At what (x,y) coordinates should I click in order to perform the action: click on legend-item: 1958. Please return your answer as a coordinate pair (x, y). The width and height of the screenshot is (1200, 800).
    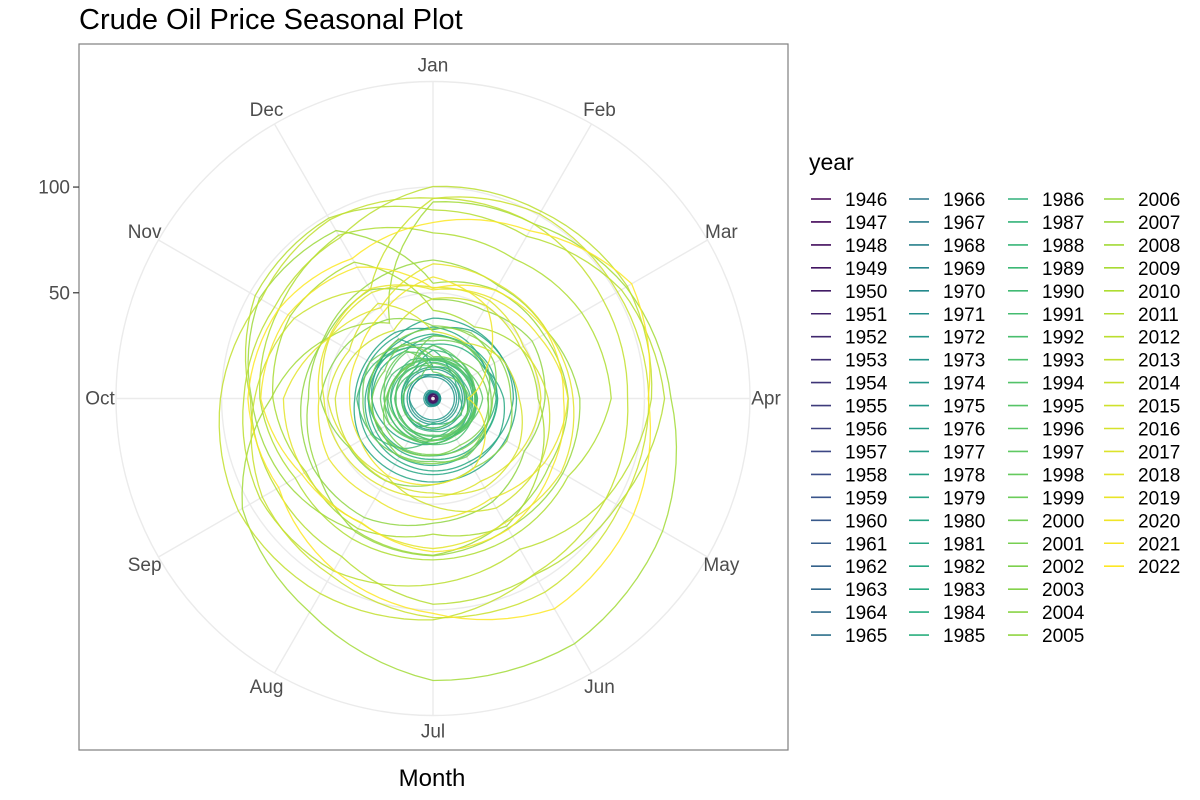
    Looking at the image, I should click on (849, 475).